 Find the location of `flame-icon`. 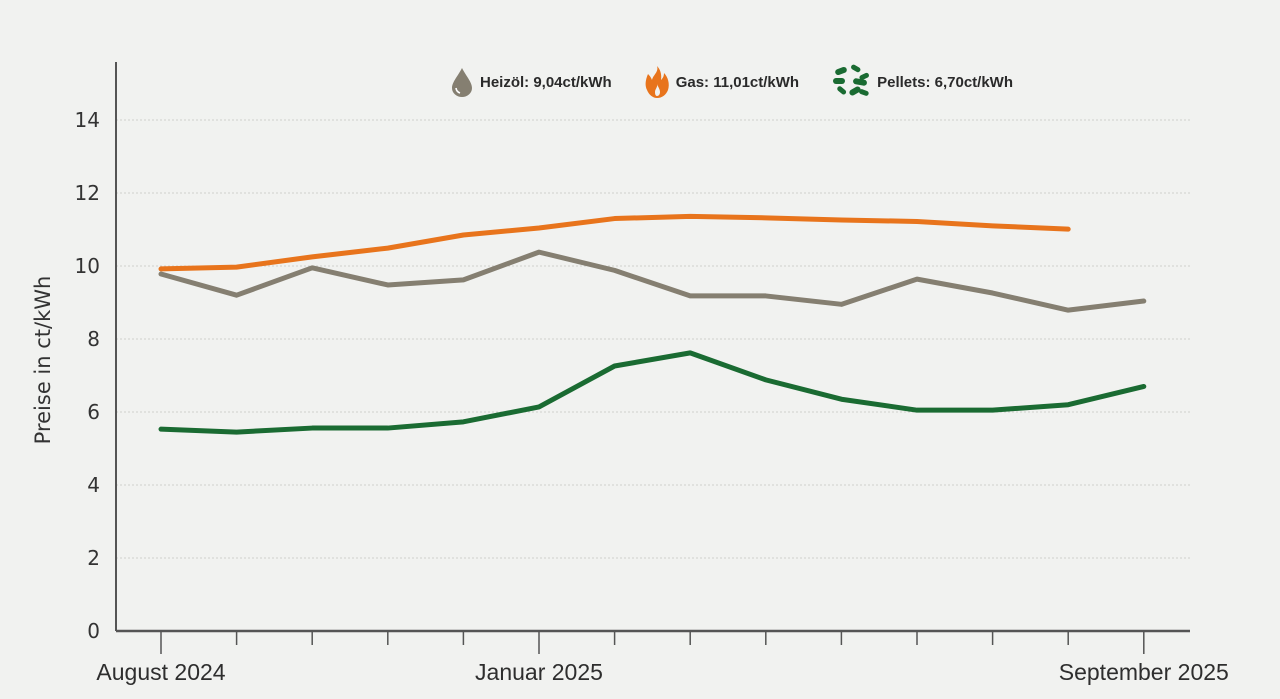

flame-icon is located at coordinates (657, 82).